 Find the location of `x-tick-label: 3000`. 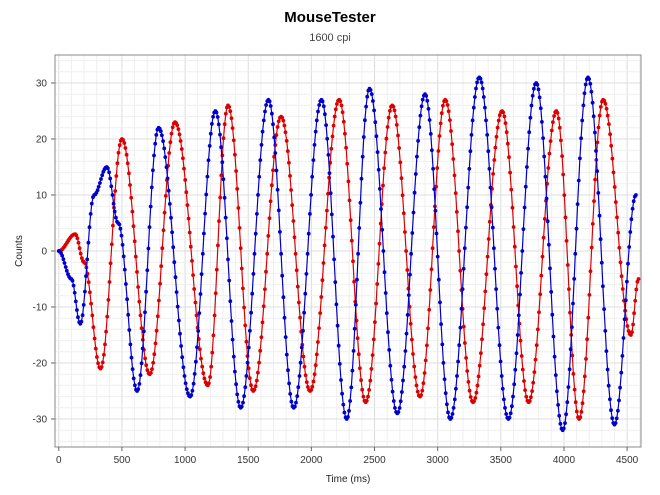

x-tick-label: 3000 is located at coordinates (438, 460).